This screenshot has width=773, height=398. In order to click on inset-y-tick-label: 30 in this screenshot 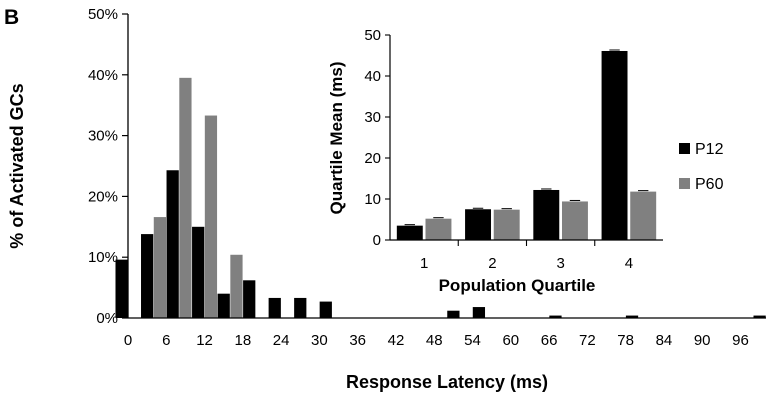, I will do `click(372, 117)`.